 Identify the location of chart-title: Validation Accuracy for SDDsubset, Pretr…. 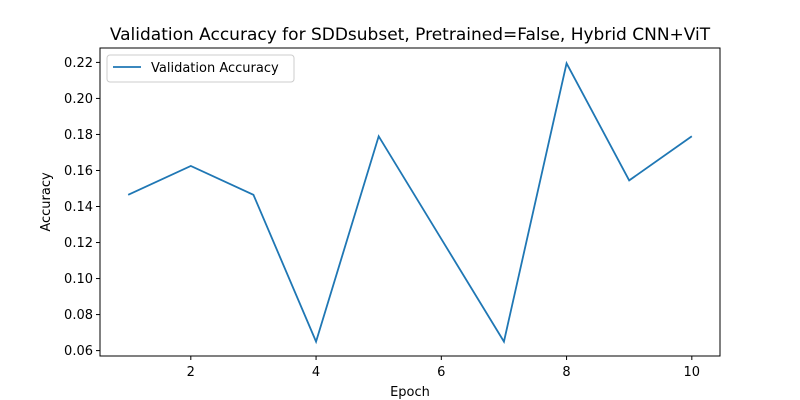
(410, 35).